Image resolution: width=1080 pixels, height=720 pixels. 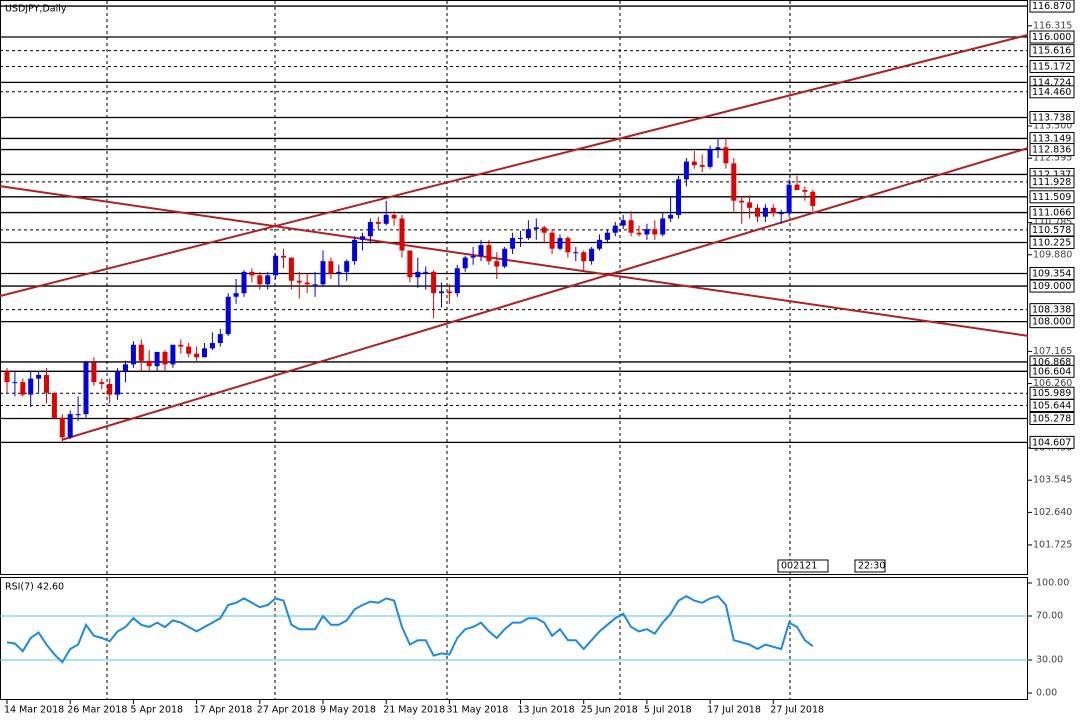 I want to click on clock: 22:30, so click(x=871, y=566).